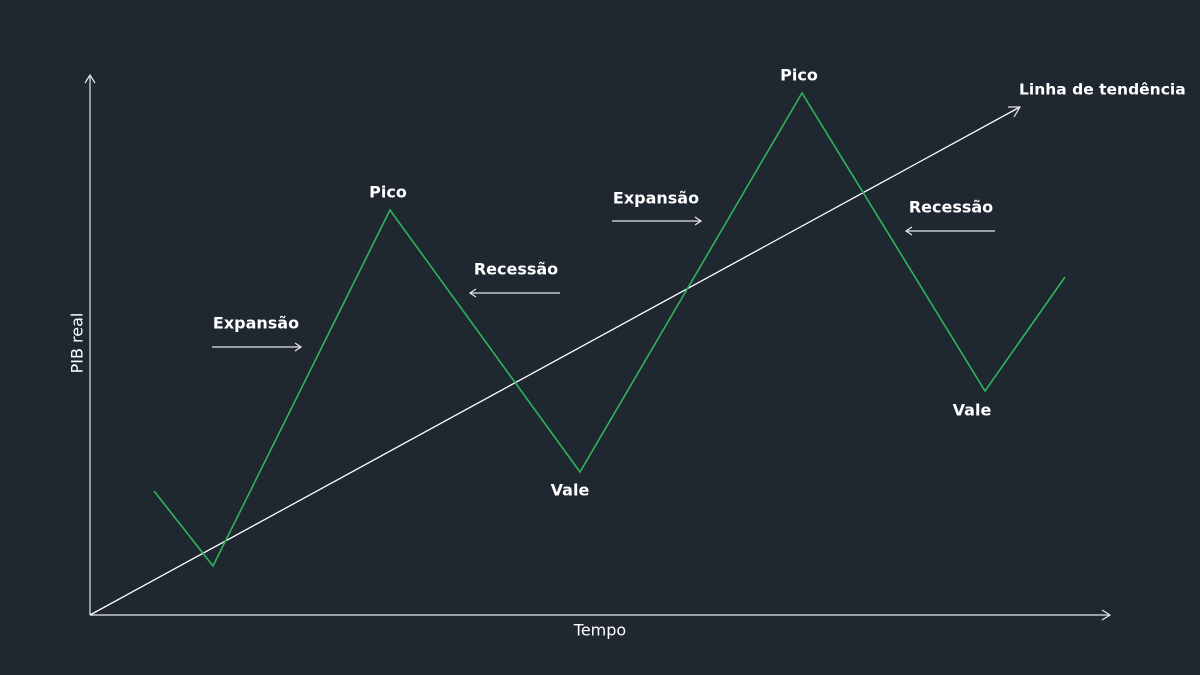 The image size is (1200, 675). I want to click on x-axis-arrow, so click(1106, 615).